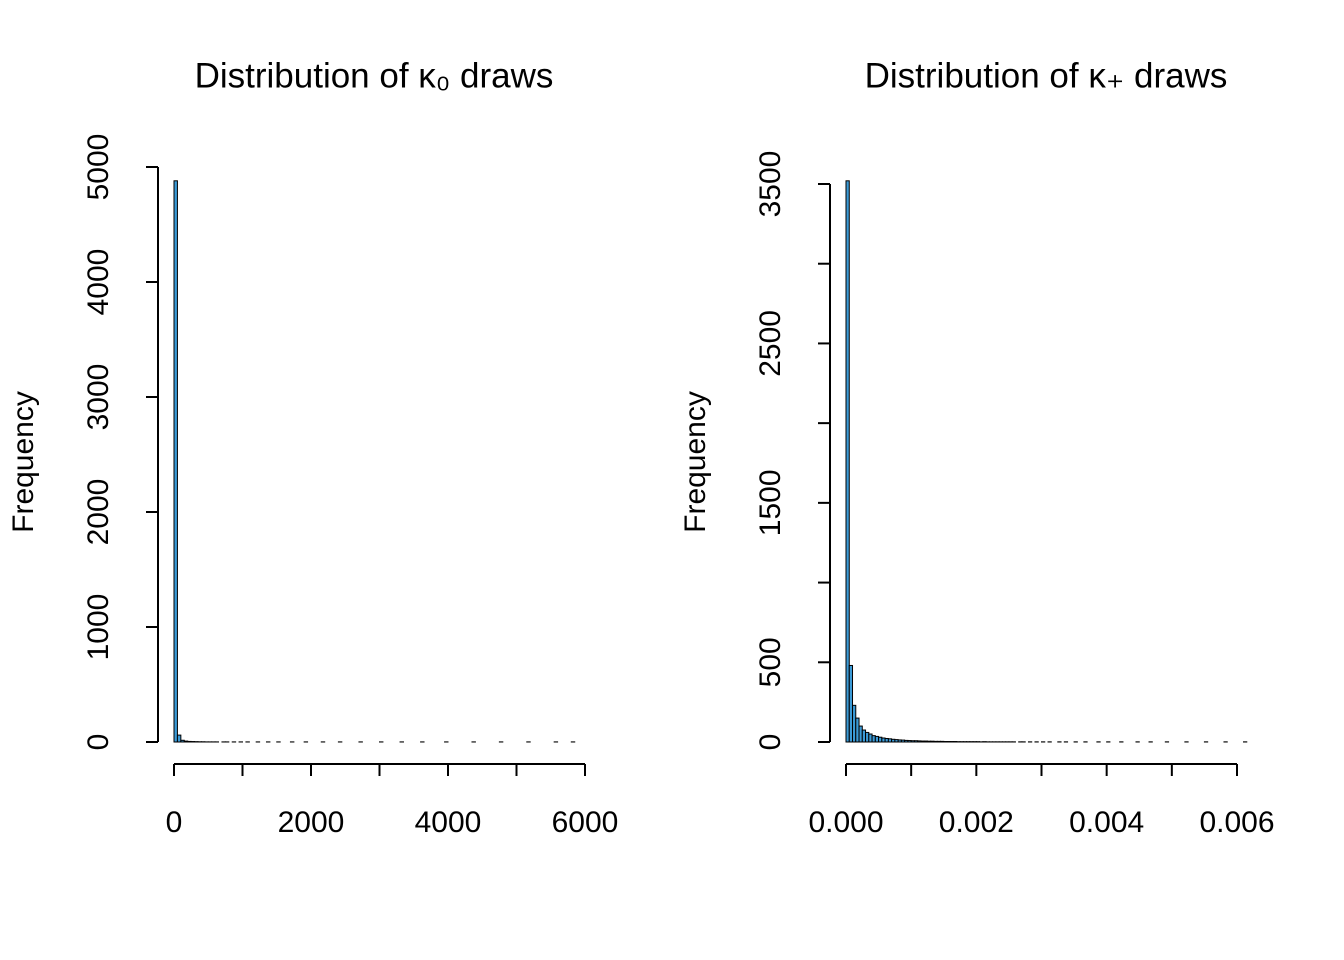 Image resolution: width=1344 pixels, height=960 pixels. Describe the element at coordinates (585, 822) in the screenshot. I see `x-tick-label: 6000` at that location.